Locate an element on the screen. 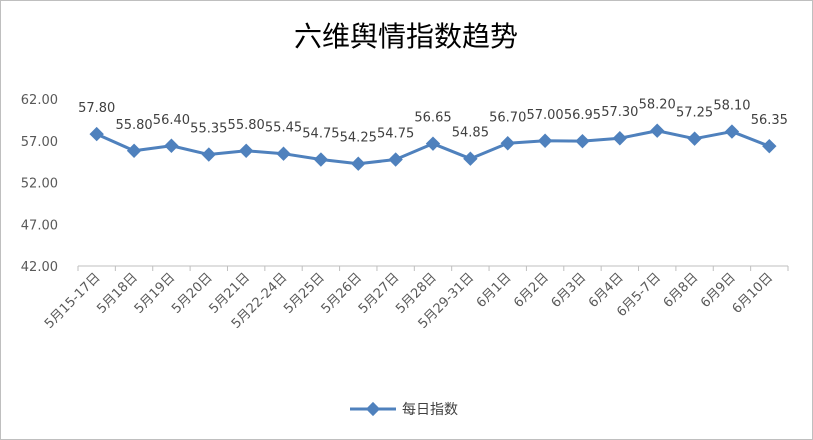  data-label: 57.30 is located at coordinates (619, 112).